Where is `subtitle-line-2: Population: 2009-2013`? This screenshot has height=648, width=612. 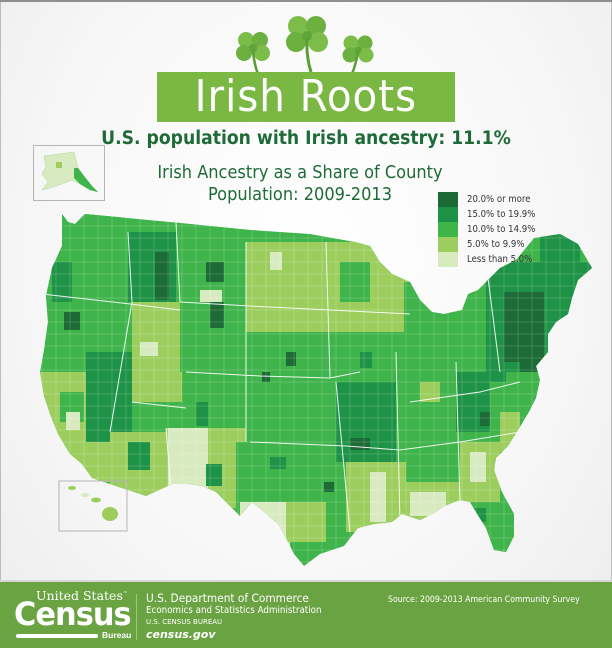
subtitle-line-2: Population: 2009-2013 is located at coordinates (300, 194).